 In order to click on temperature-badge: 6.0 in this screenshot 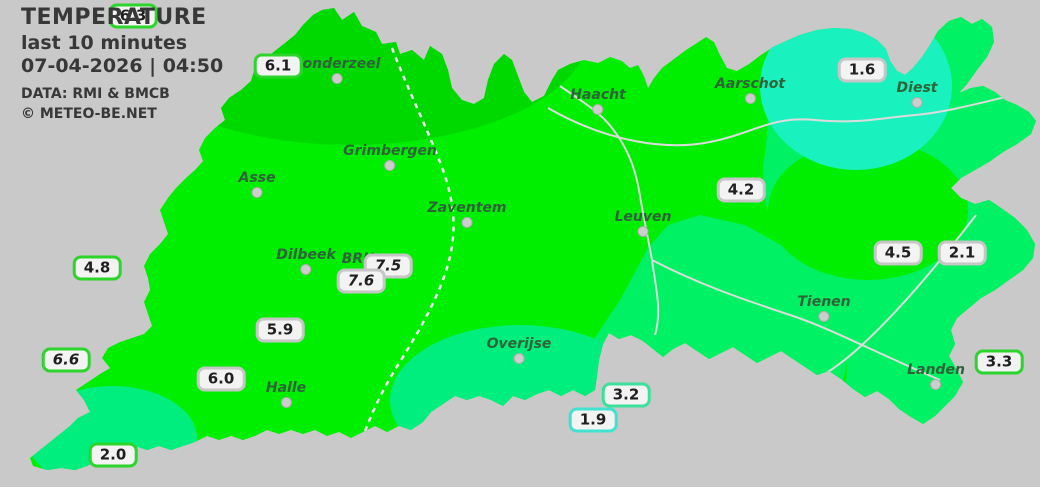, I will do `click(221, 379)`.